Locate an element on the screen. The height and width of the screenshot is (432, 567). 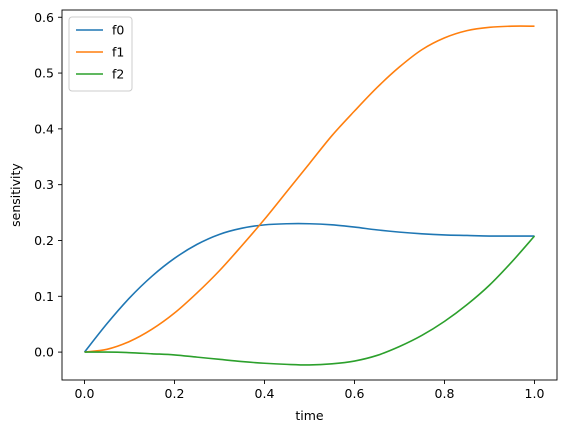
y-tick-label: 0.3 is located at coordinates (44, 184).